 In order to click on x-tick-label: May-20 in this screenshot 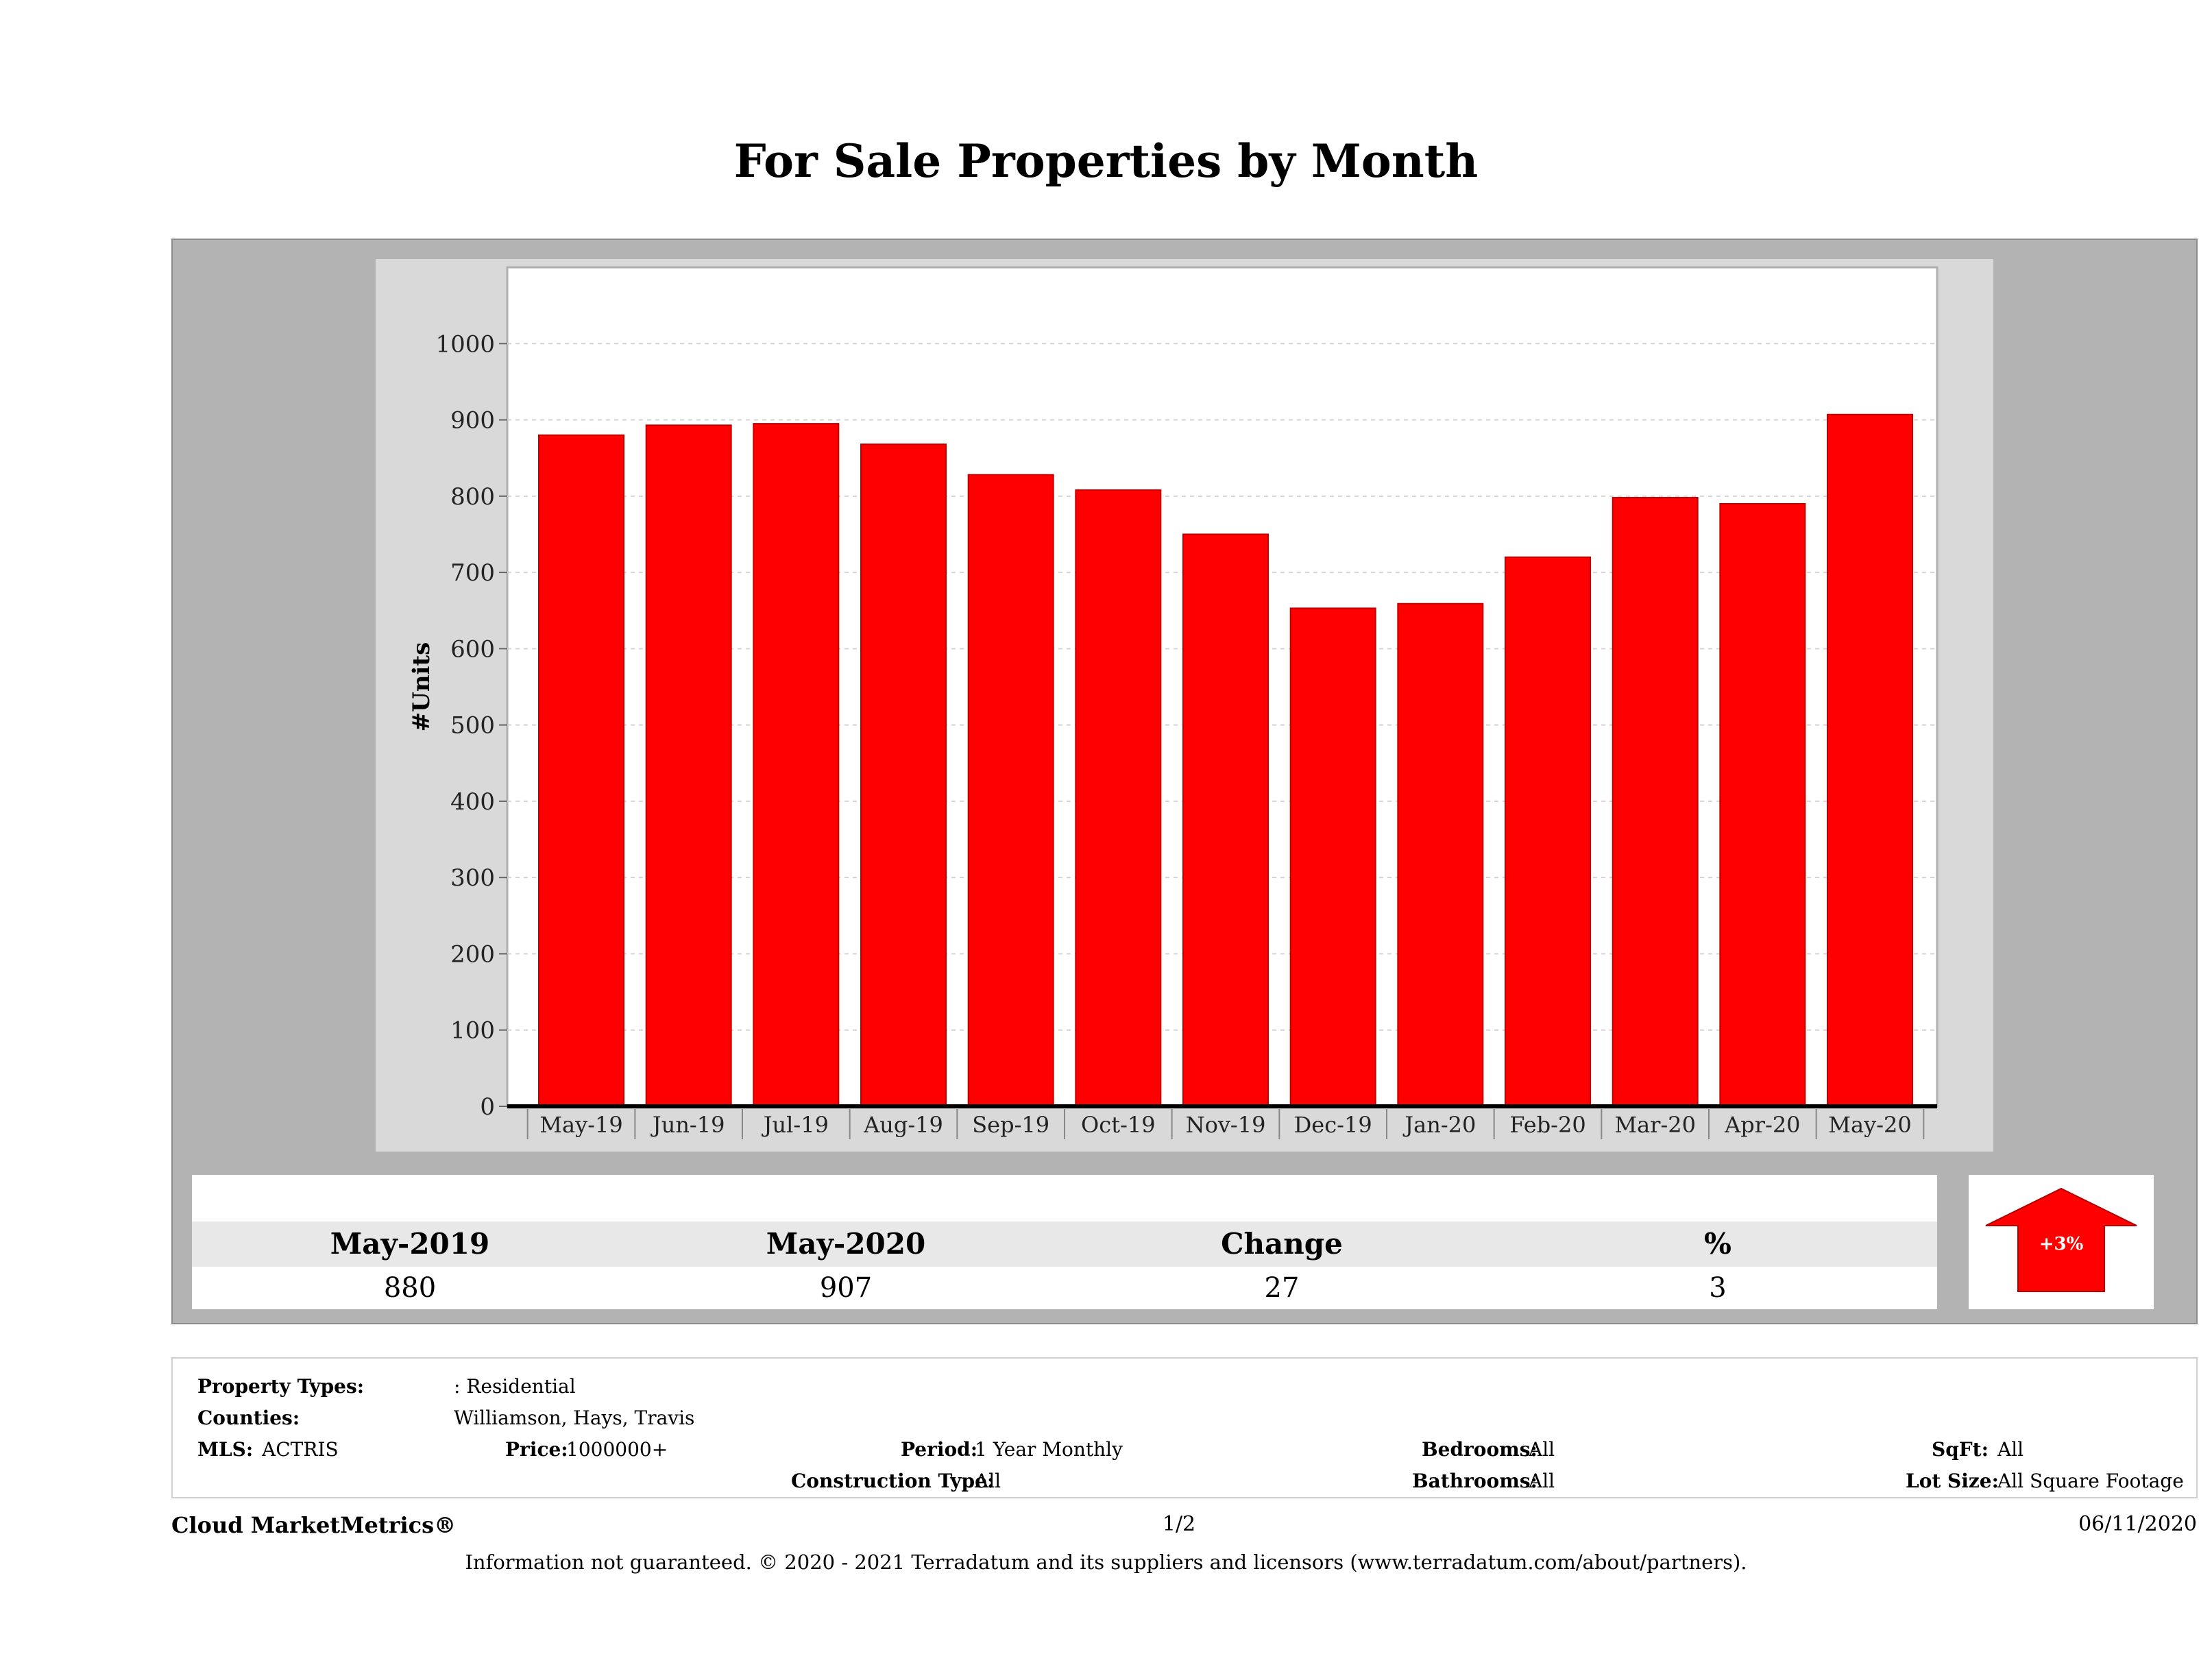, I will do `click(1870, 1125)`.